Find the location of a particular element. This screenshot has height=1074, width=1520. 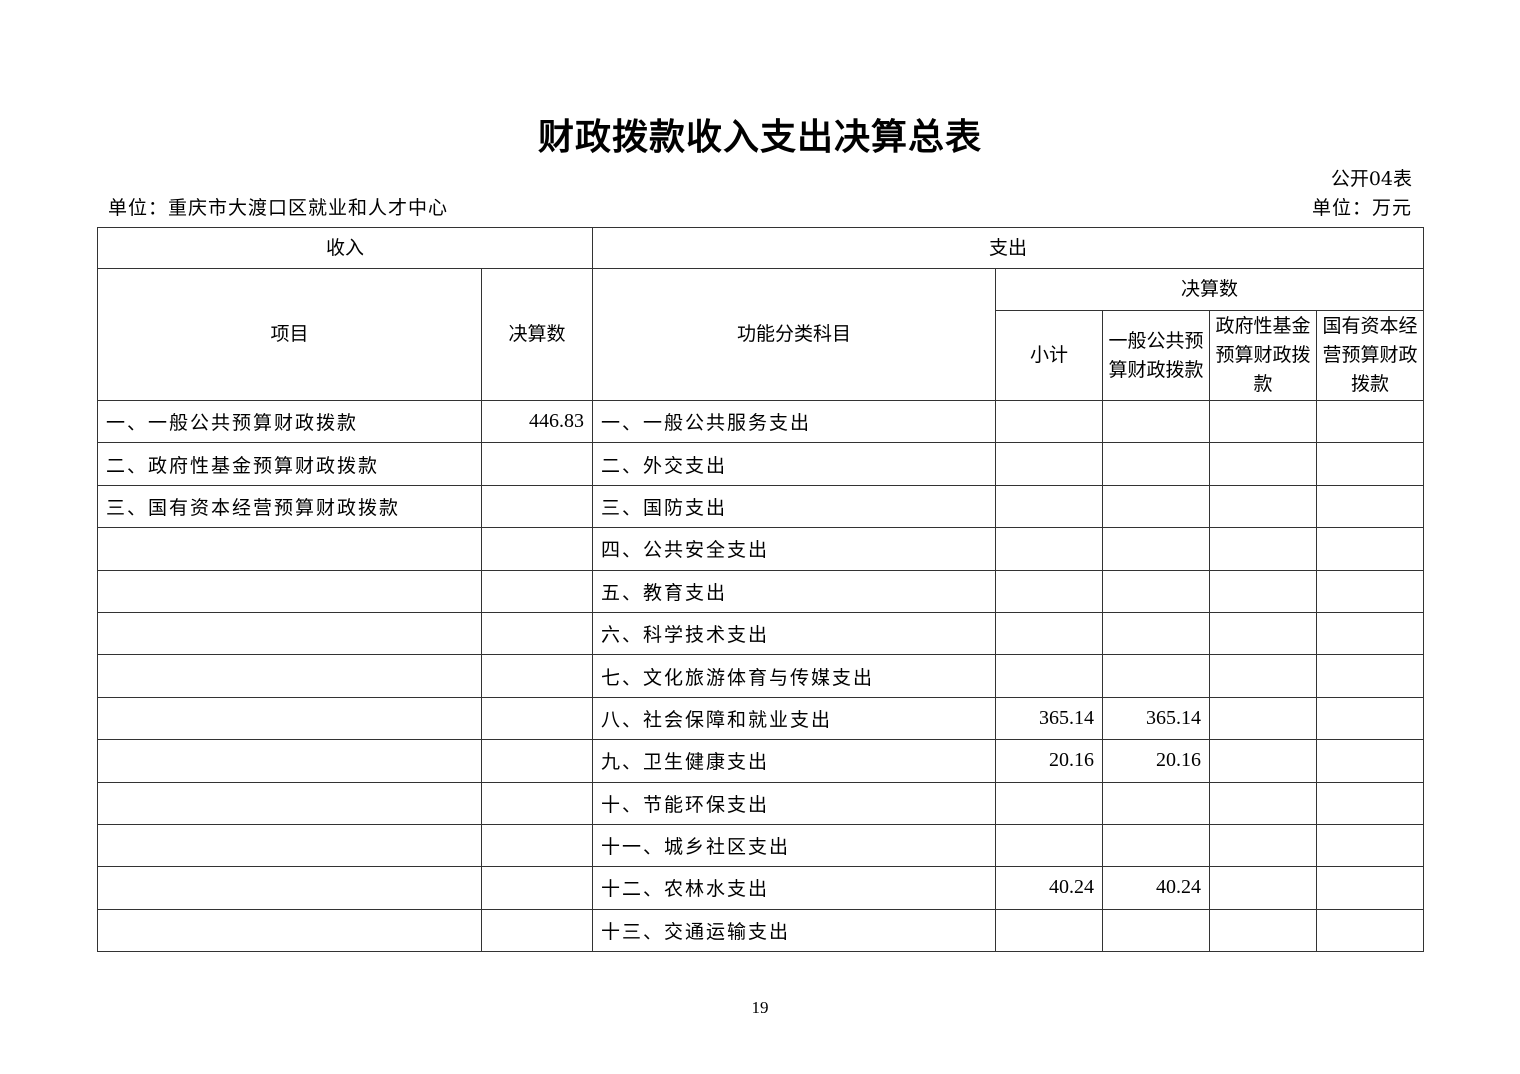

function-item: 二、外交支出 is located at coordinates (794, 464).